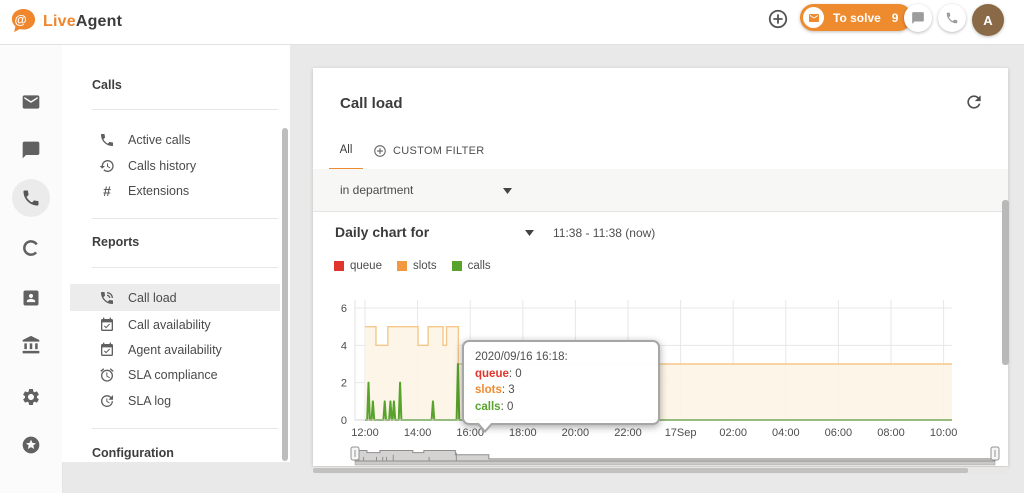 The width and height of the screenshot is (1024, 493). I want to click on department-filter-label: in department, so click(377, 190).